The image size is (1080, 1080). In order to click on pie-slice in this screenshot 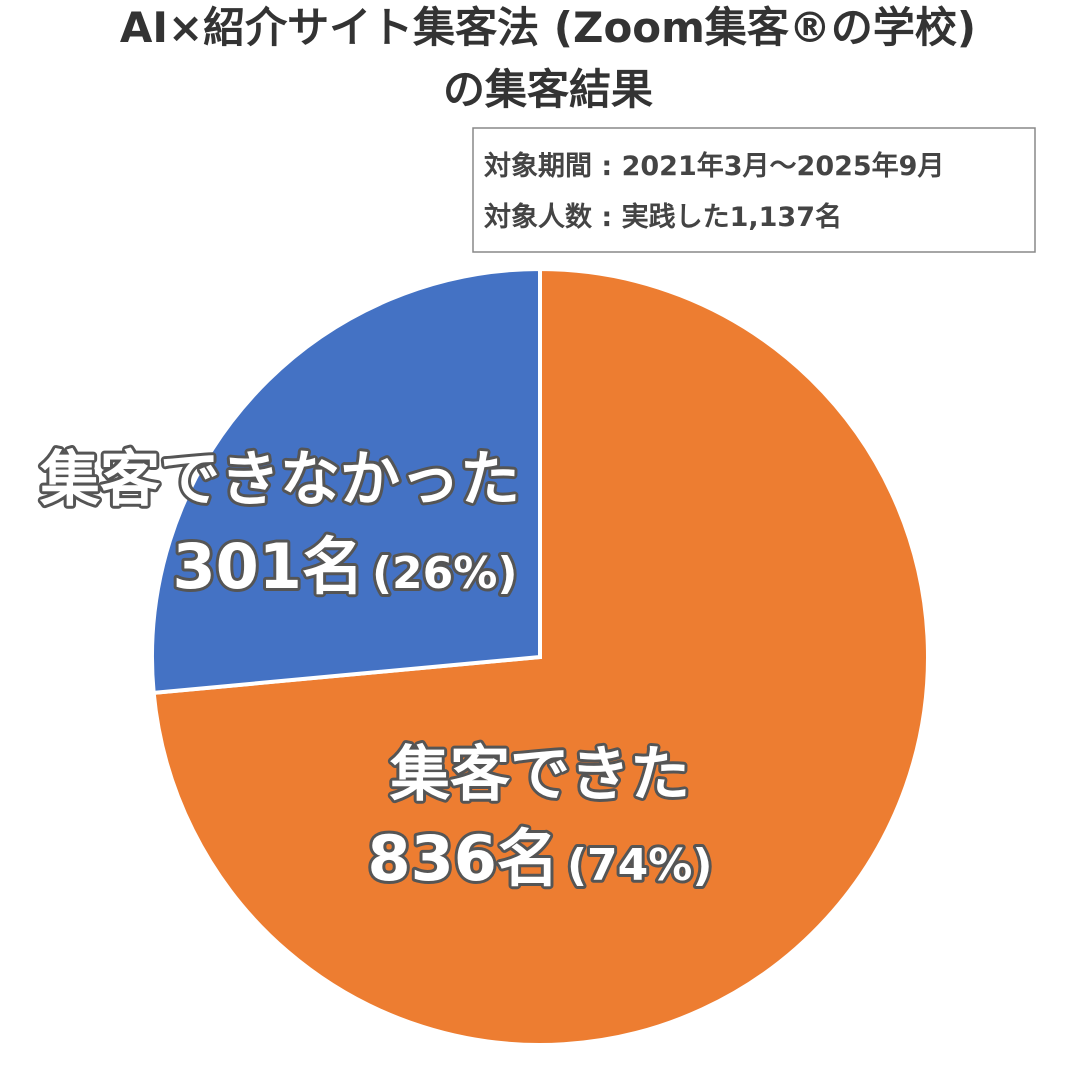, I will do `click(346, 481)`.